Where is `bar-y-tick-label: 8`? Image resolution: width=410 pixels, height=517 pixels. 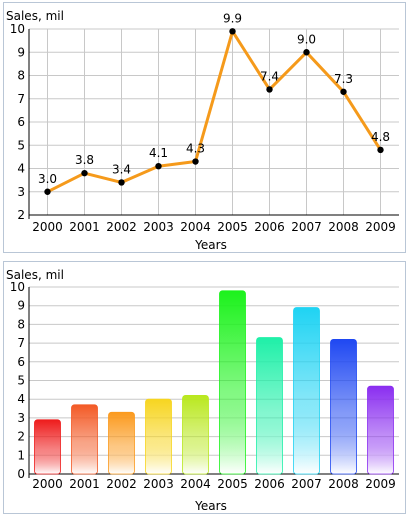 bar-y-tick-label: 8 is located at coordinates (21, 324).